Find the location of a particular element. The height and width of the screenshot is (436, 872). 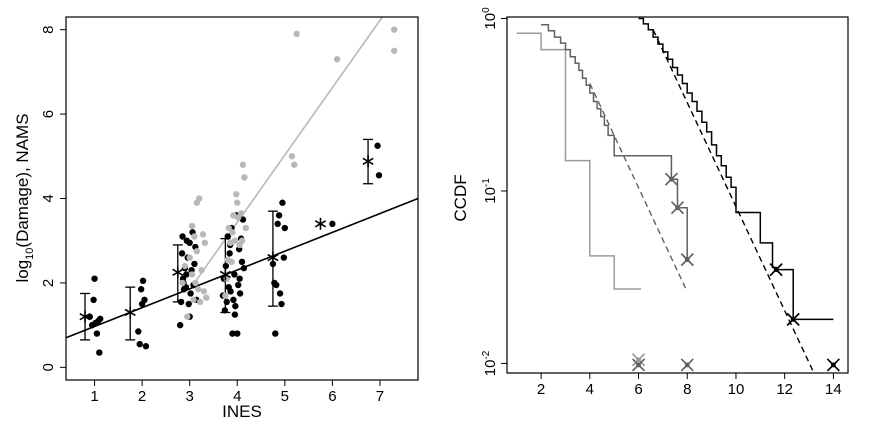

x-tick-label: 6 is located at coordinates (332, 396).